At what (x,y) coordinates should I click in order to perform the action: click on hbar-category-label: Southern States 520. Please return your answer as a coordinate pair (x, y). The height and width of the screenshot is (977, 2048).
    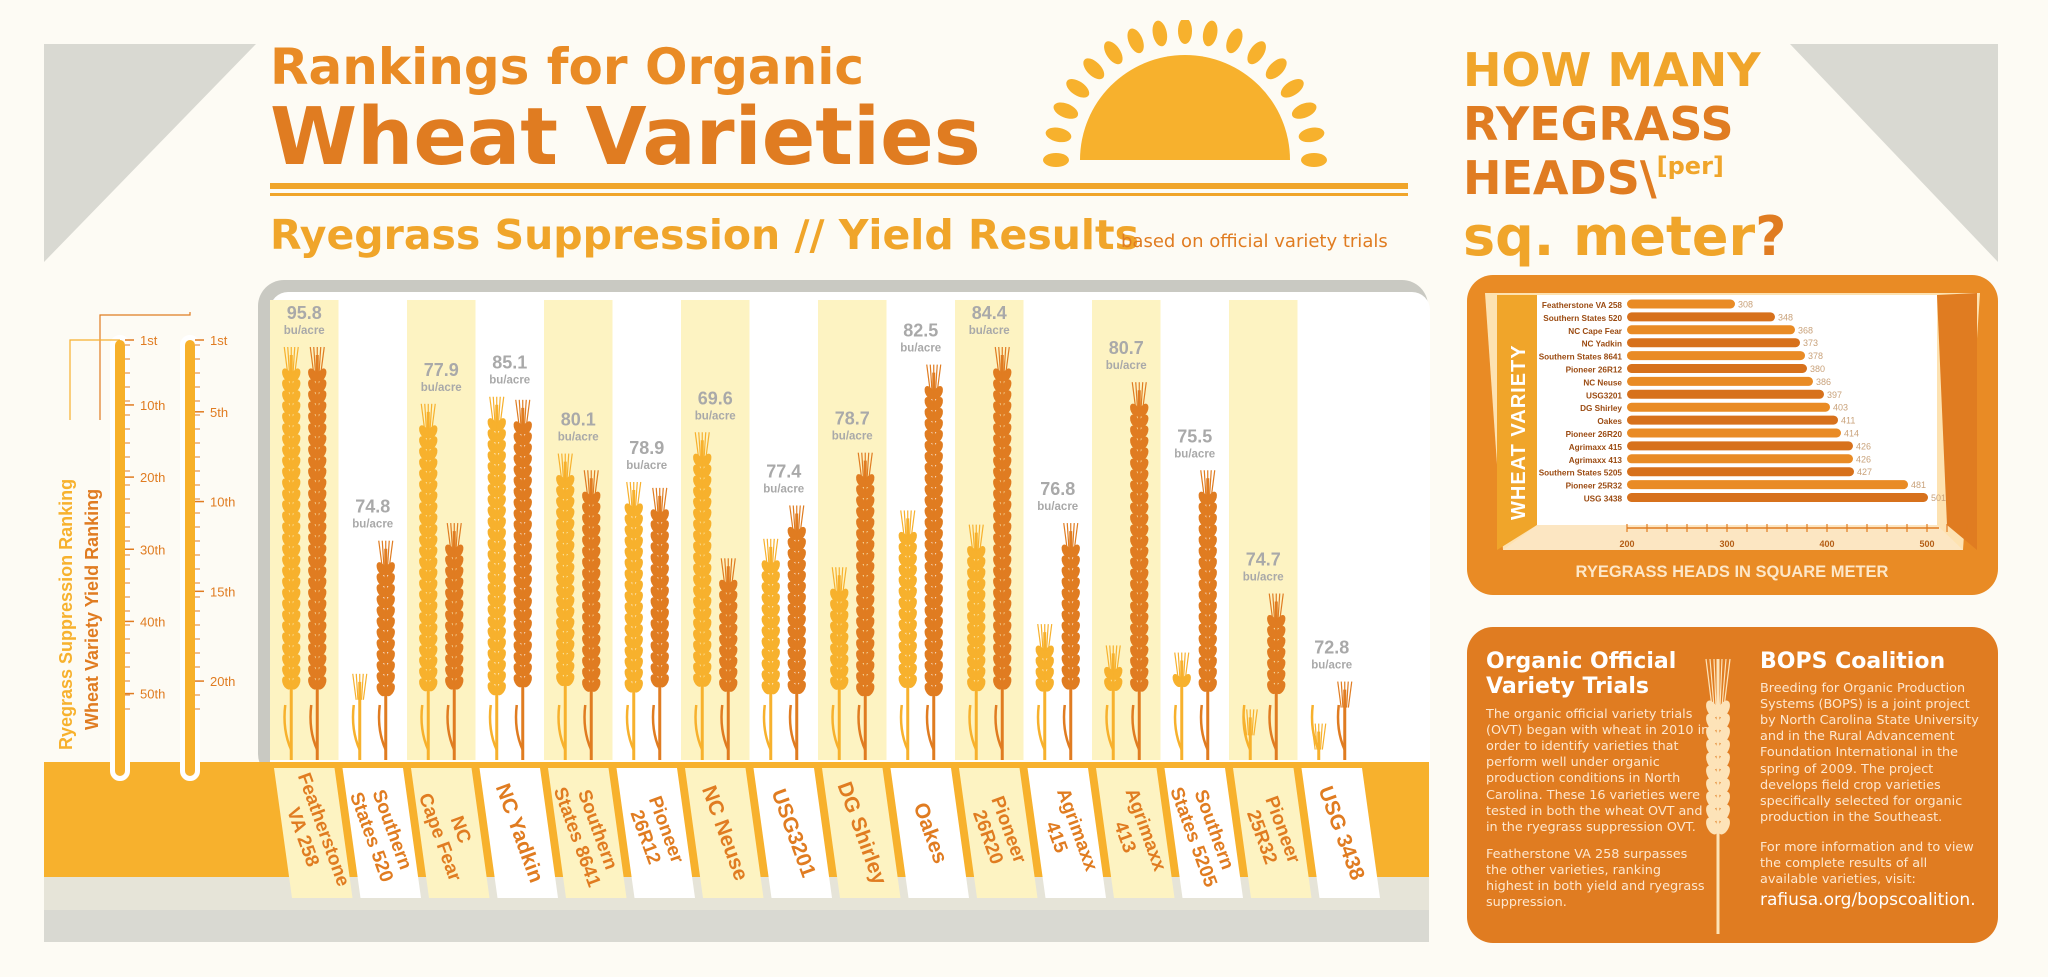
    Looking at the image, I should click on (1582, 318).